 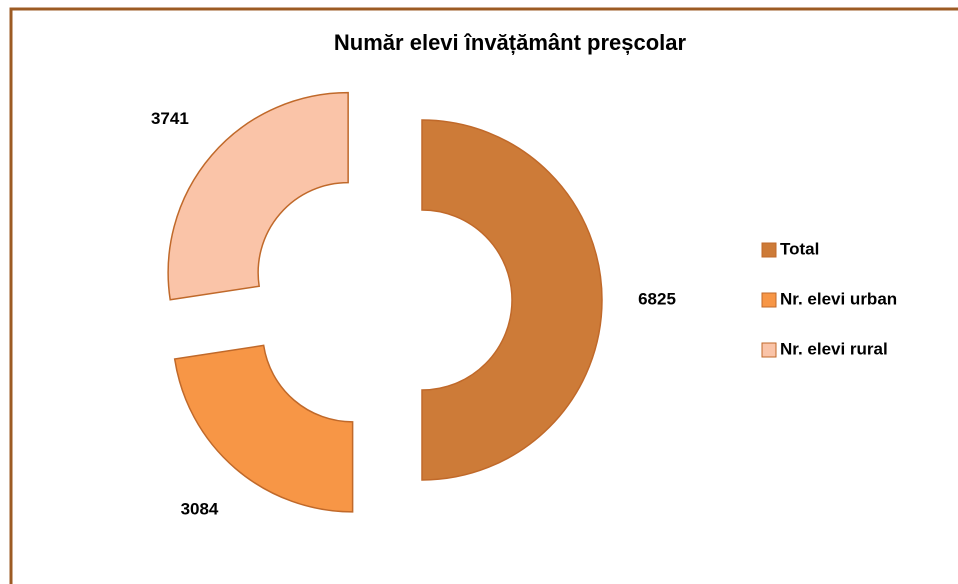 I want to click on legend-label: Total, so click(x=799, y=248).